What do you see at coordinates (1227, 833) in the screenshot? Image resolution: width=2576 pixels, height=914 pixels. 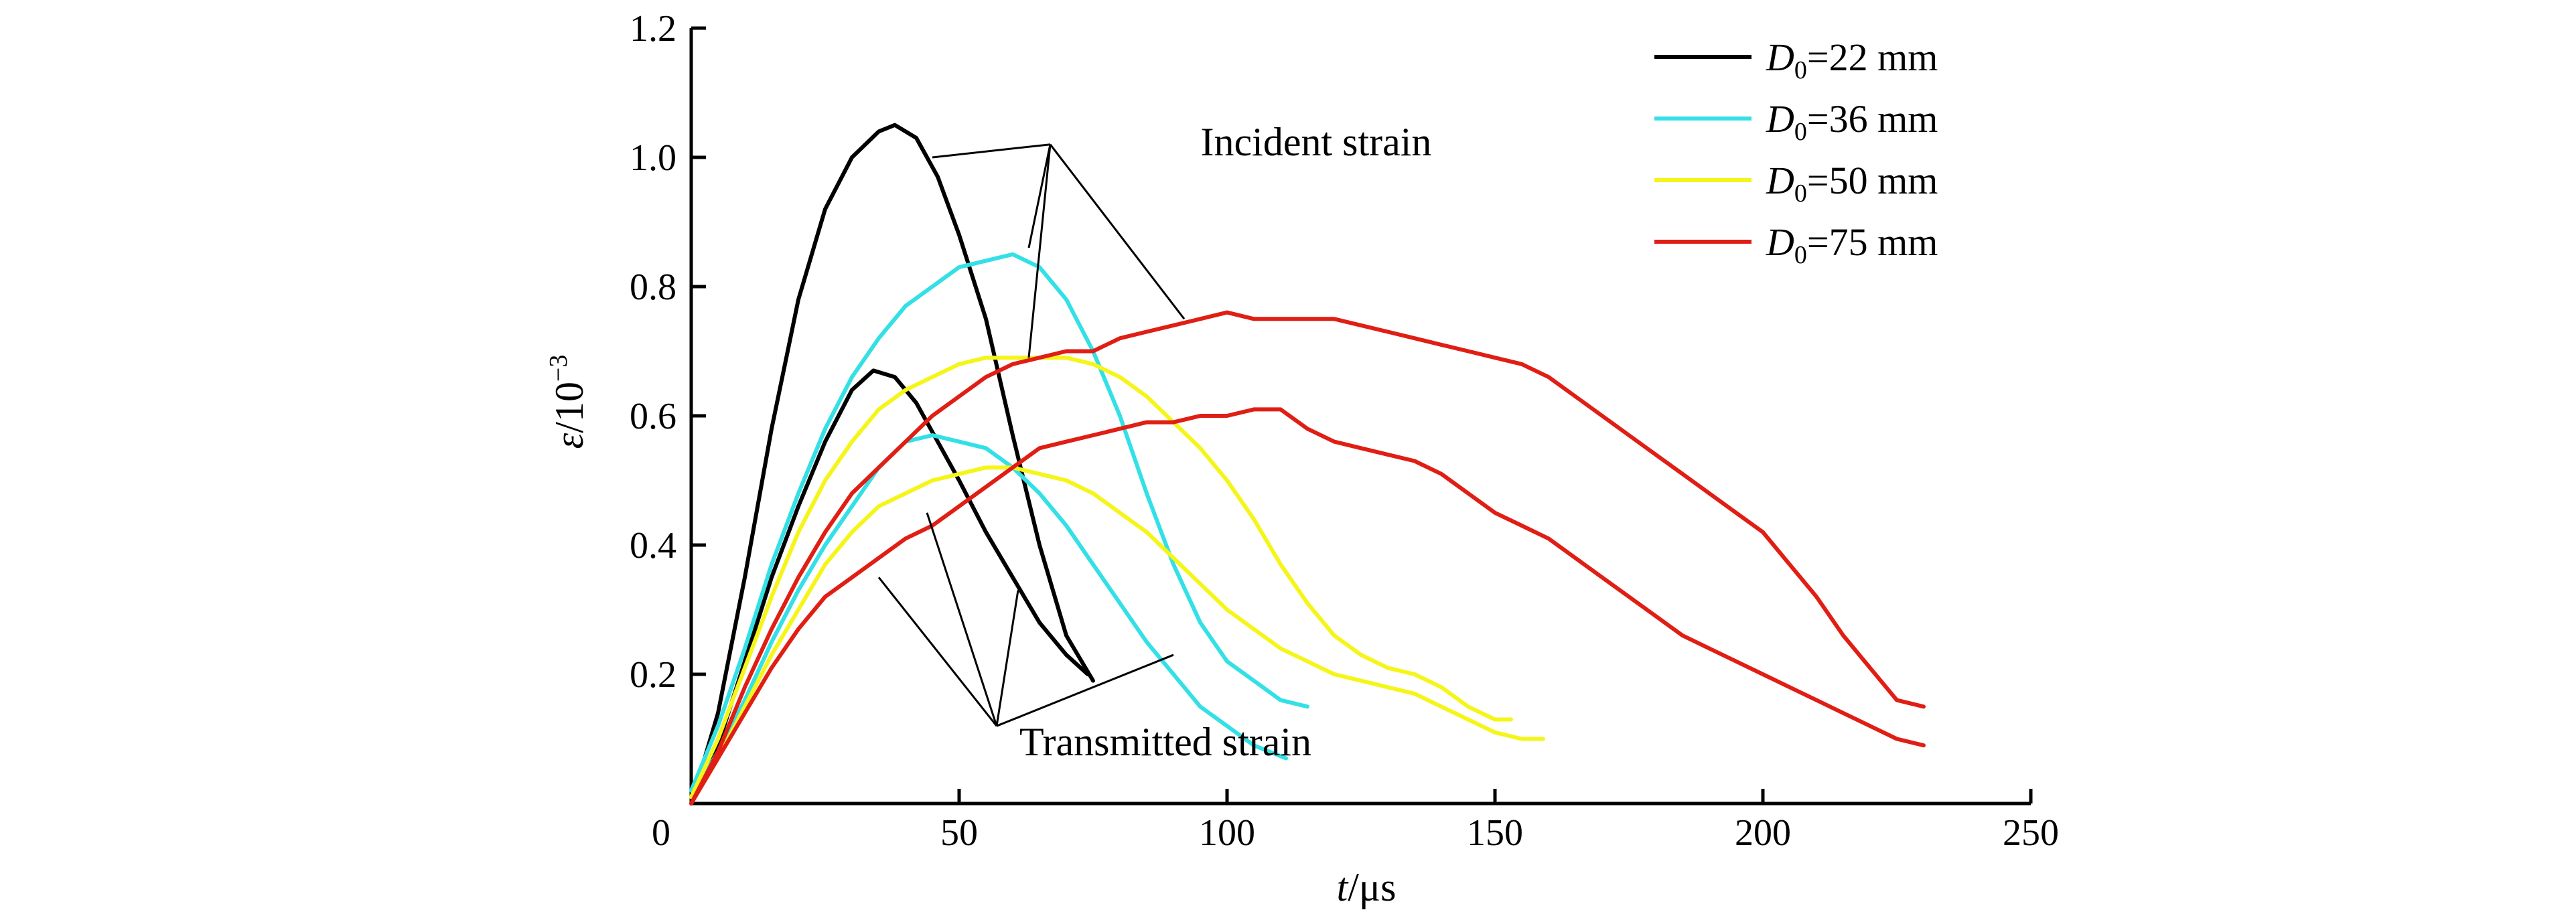 I see `x-tick-label: 100` at bounding box center [1227, 833].